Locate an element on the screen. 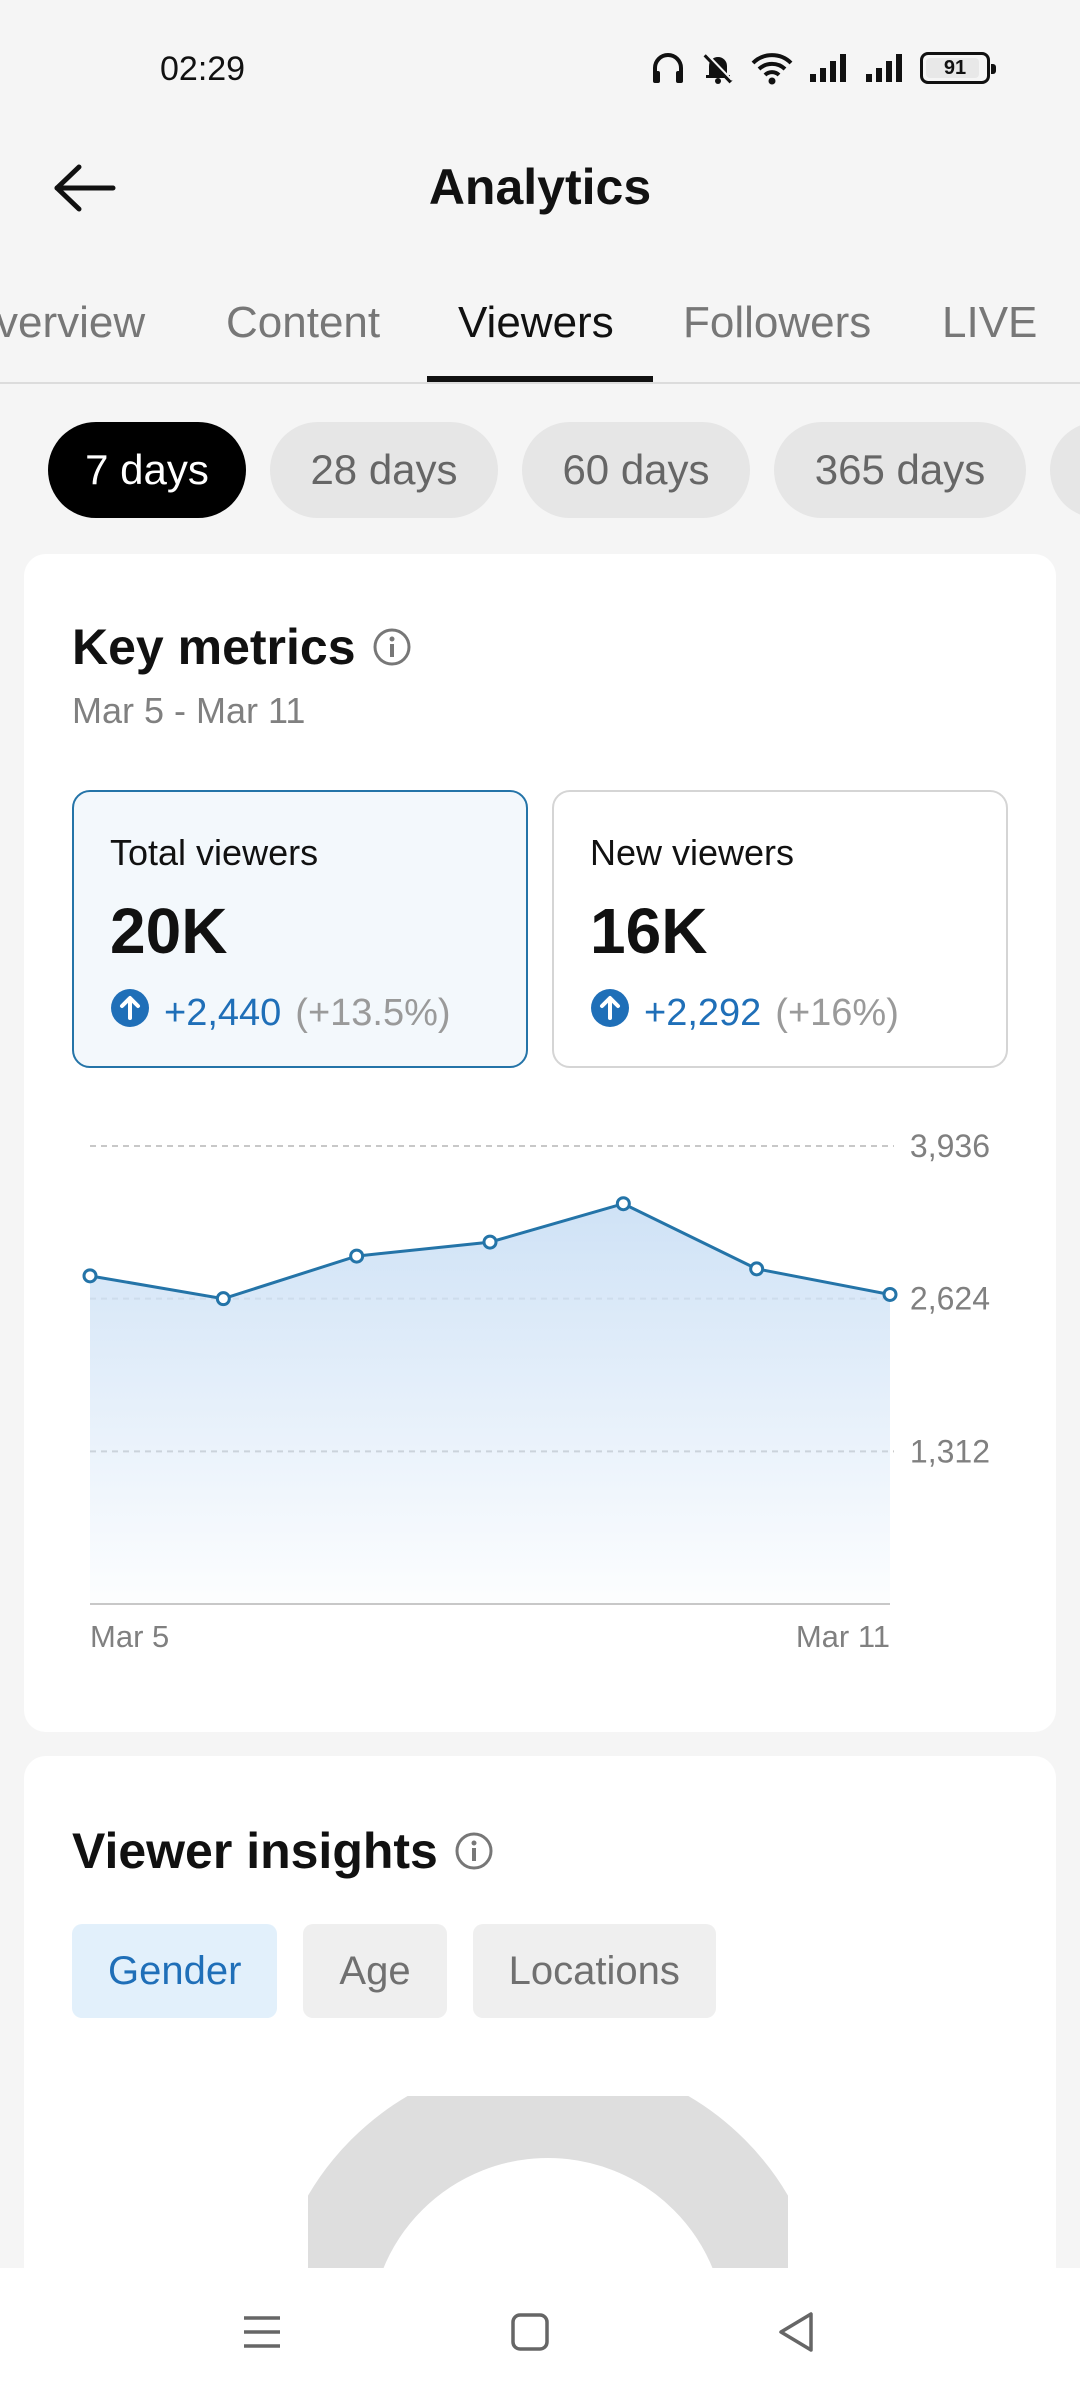  tab-followers: Followers is located at coordinates (777, 322).